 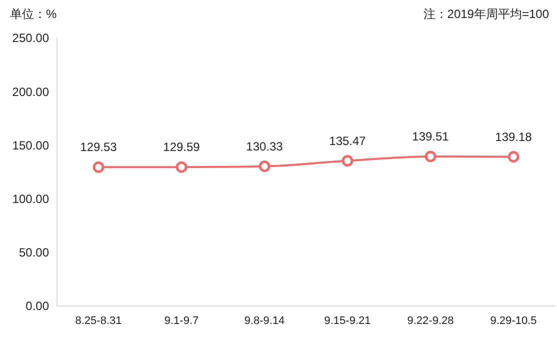 What do you see at coordinates (264, 321) in the screenshot?
I see `x-tick-label: 9.8-9.14` at bounding box center [264, 321].